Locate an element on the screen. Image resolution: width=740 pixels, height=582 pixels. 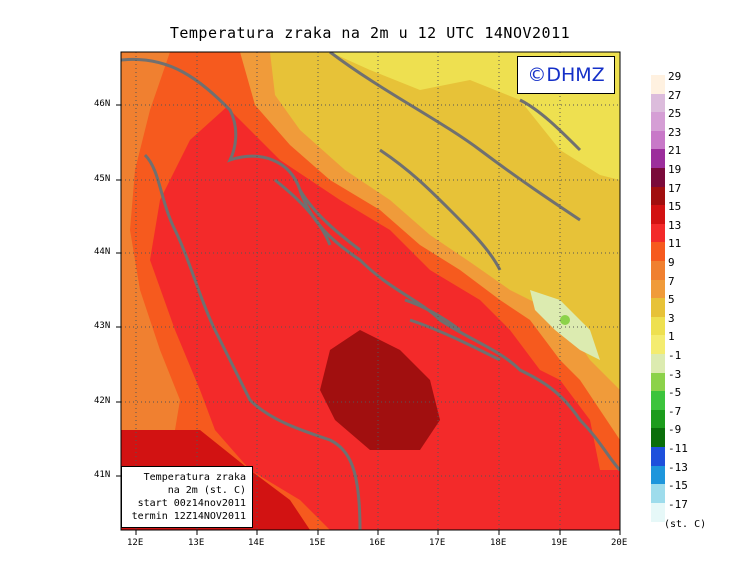
info-line-1: Temperatura zraka is located at coordinates (194, 477).